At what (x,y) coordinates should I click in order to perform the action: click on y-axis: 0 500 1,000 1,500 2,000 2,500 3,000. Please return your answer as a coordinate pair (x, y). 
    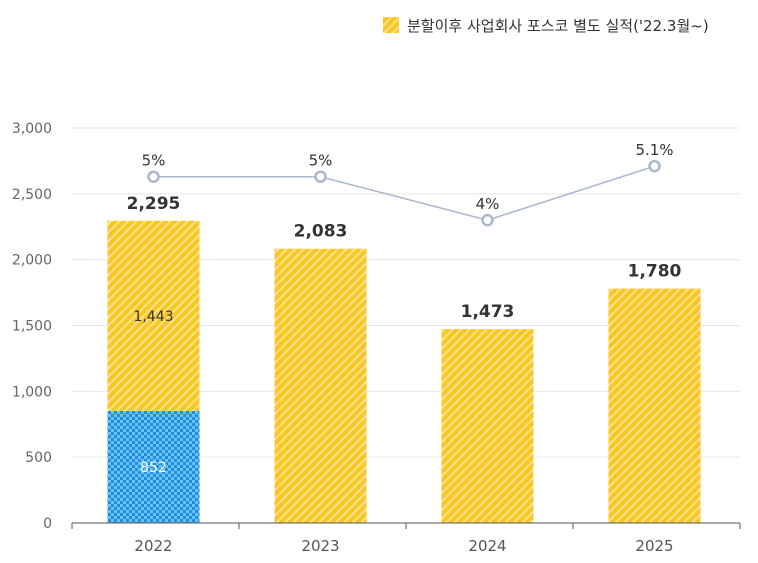
    Looking at the image, I should click on (32, 326).